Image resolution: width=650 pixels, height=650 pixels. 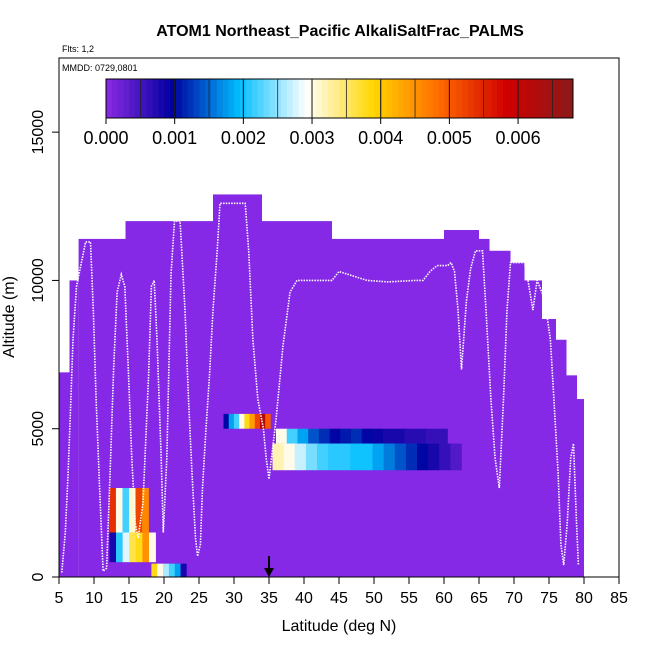 I want to click on x-axis-label: Latitude (deg N), so click(x=339, y=626).